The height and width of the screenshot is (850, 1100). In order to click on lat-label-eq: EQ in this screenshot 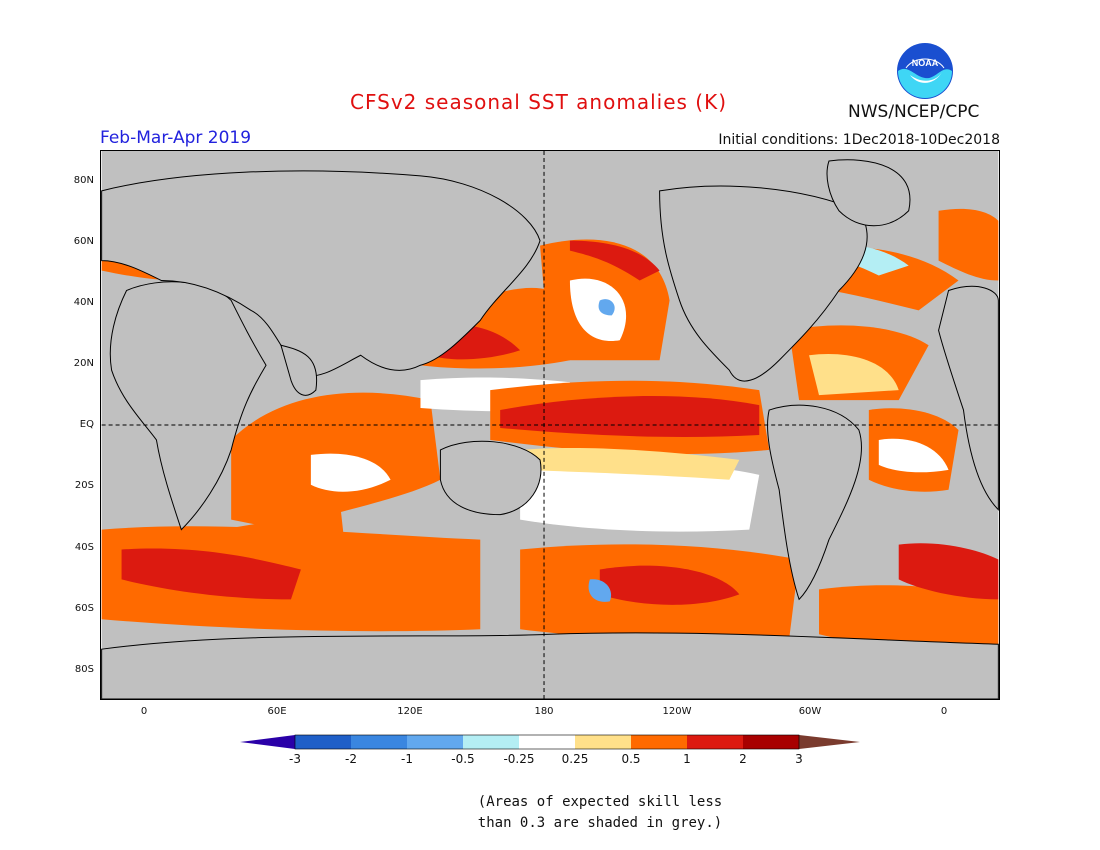, I will do `click(86, 424)`.